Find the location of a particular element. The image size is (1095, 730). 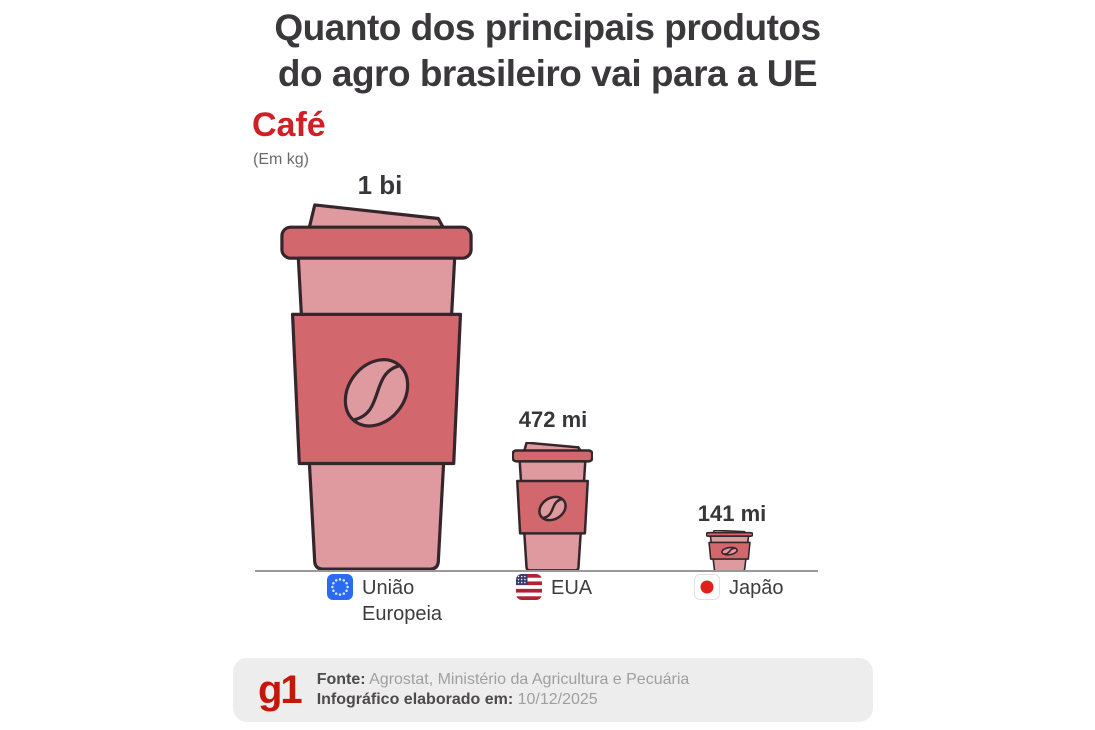

chart-title-line2: do agro brasileiro vai para a UE is located at coordinates (547, 73).